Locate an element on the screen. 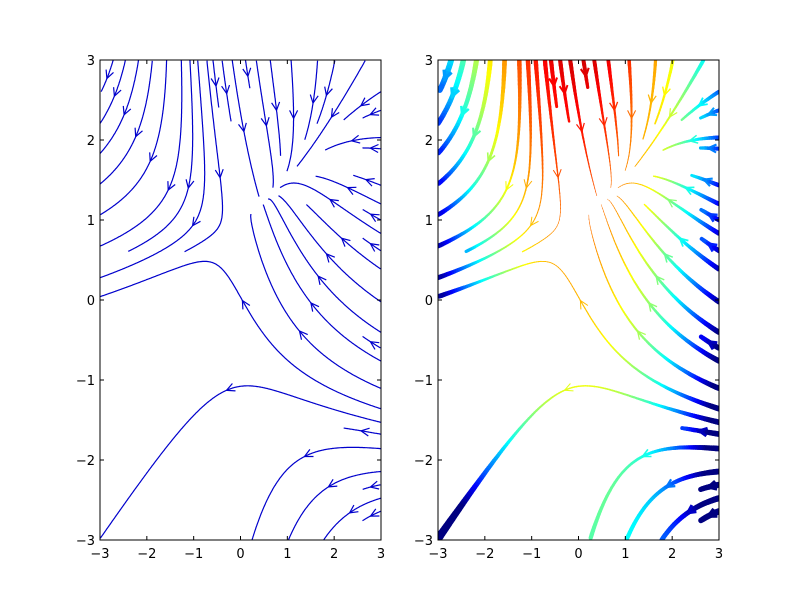 This screenshot has width=800, height=600. right-y-tick-label: −2 is located at coordinates (423, 461).